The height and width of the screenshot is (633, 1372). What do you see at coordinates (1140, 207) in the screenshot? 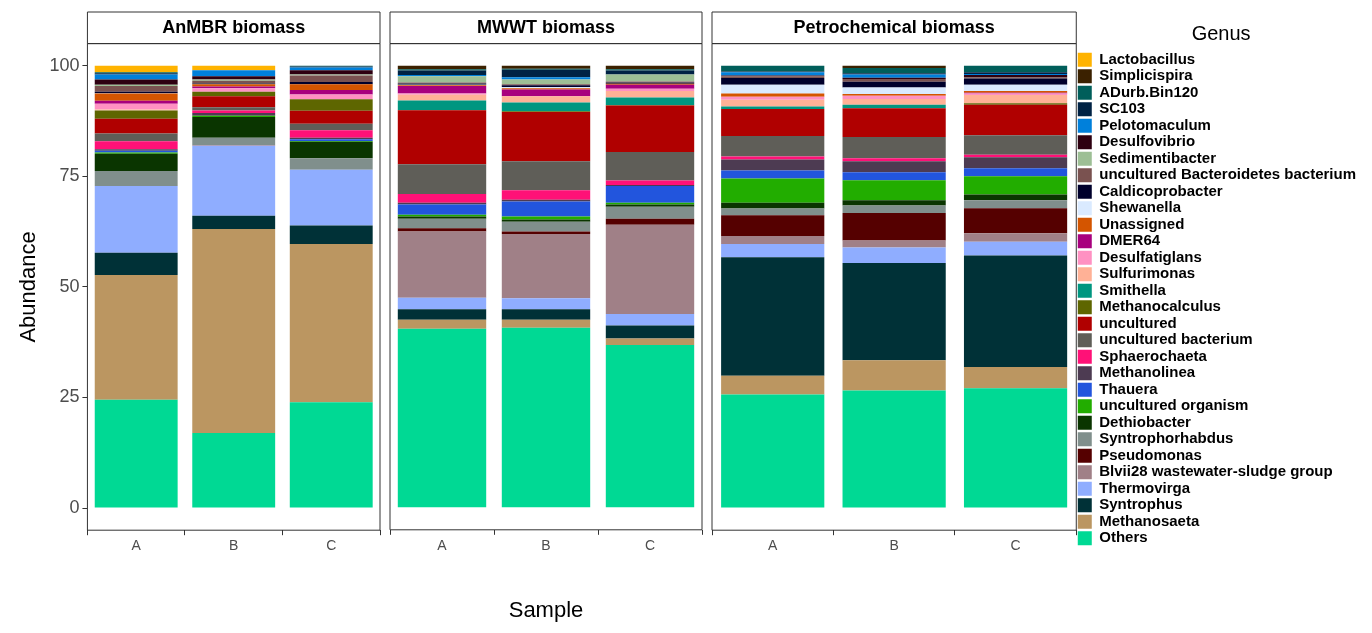
I see `legend-label: Shewanella` at bounding box center [1140, 207].